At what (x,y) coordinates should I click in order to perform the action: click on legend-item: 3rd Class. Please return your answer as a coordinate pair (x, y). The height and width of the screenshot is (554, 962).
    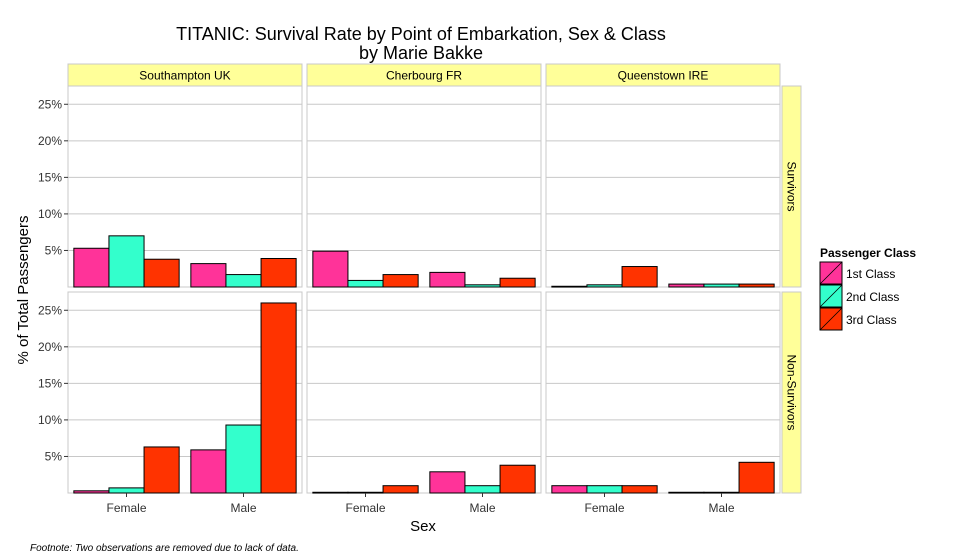
    Looking at the image, I should click on (858, 319).